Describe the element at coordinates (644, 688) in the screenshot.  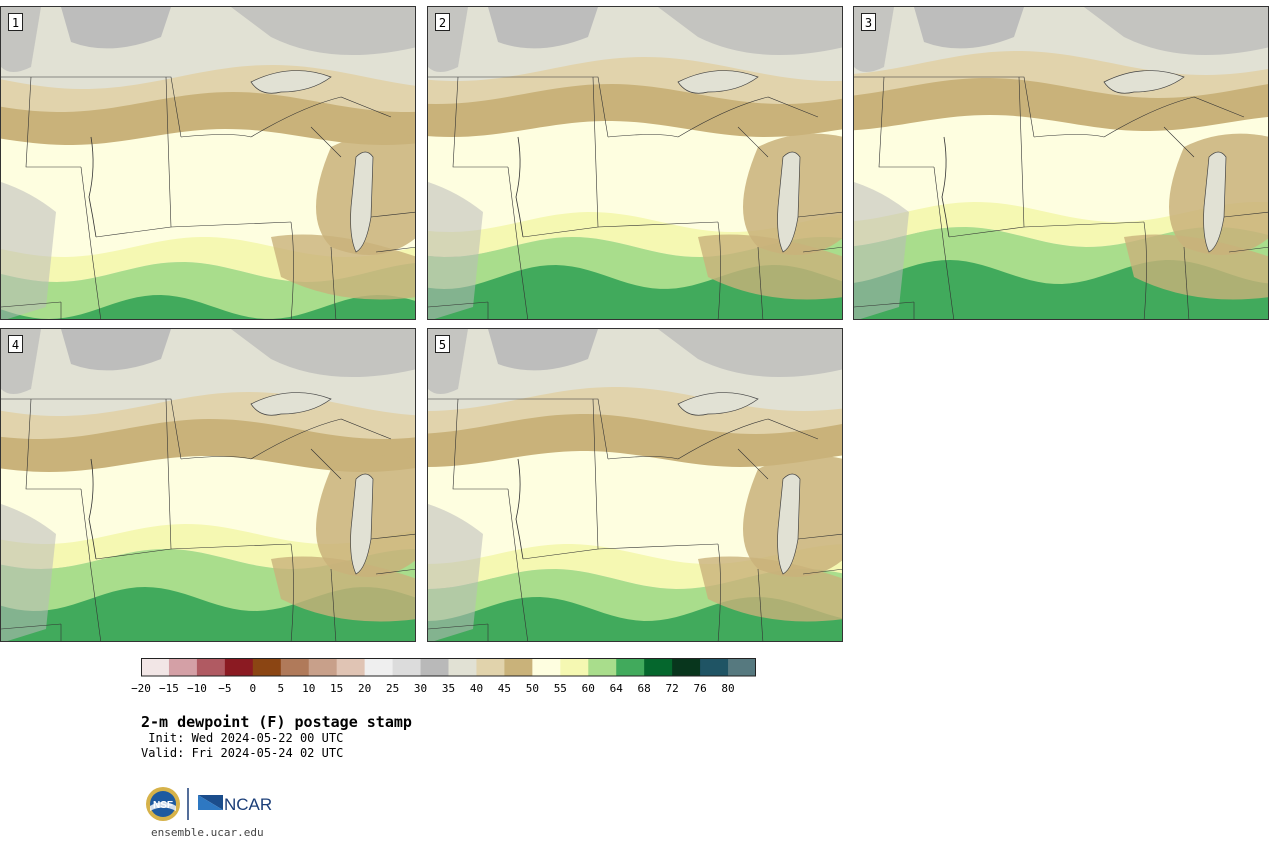
I see `colorbar-tick-label: 68` at that location.